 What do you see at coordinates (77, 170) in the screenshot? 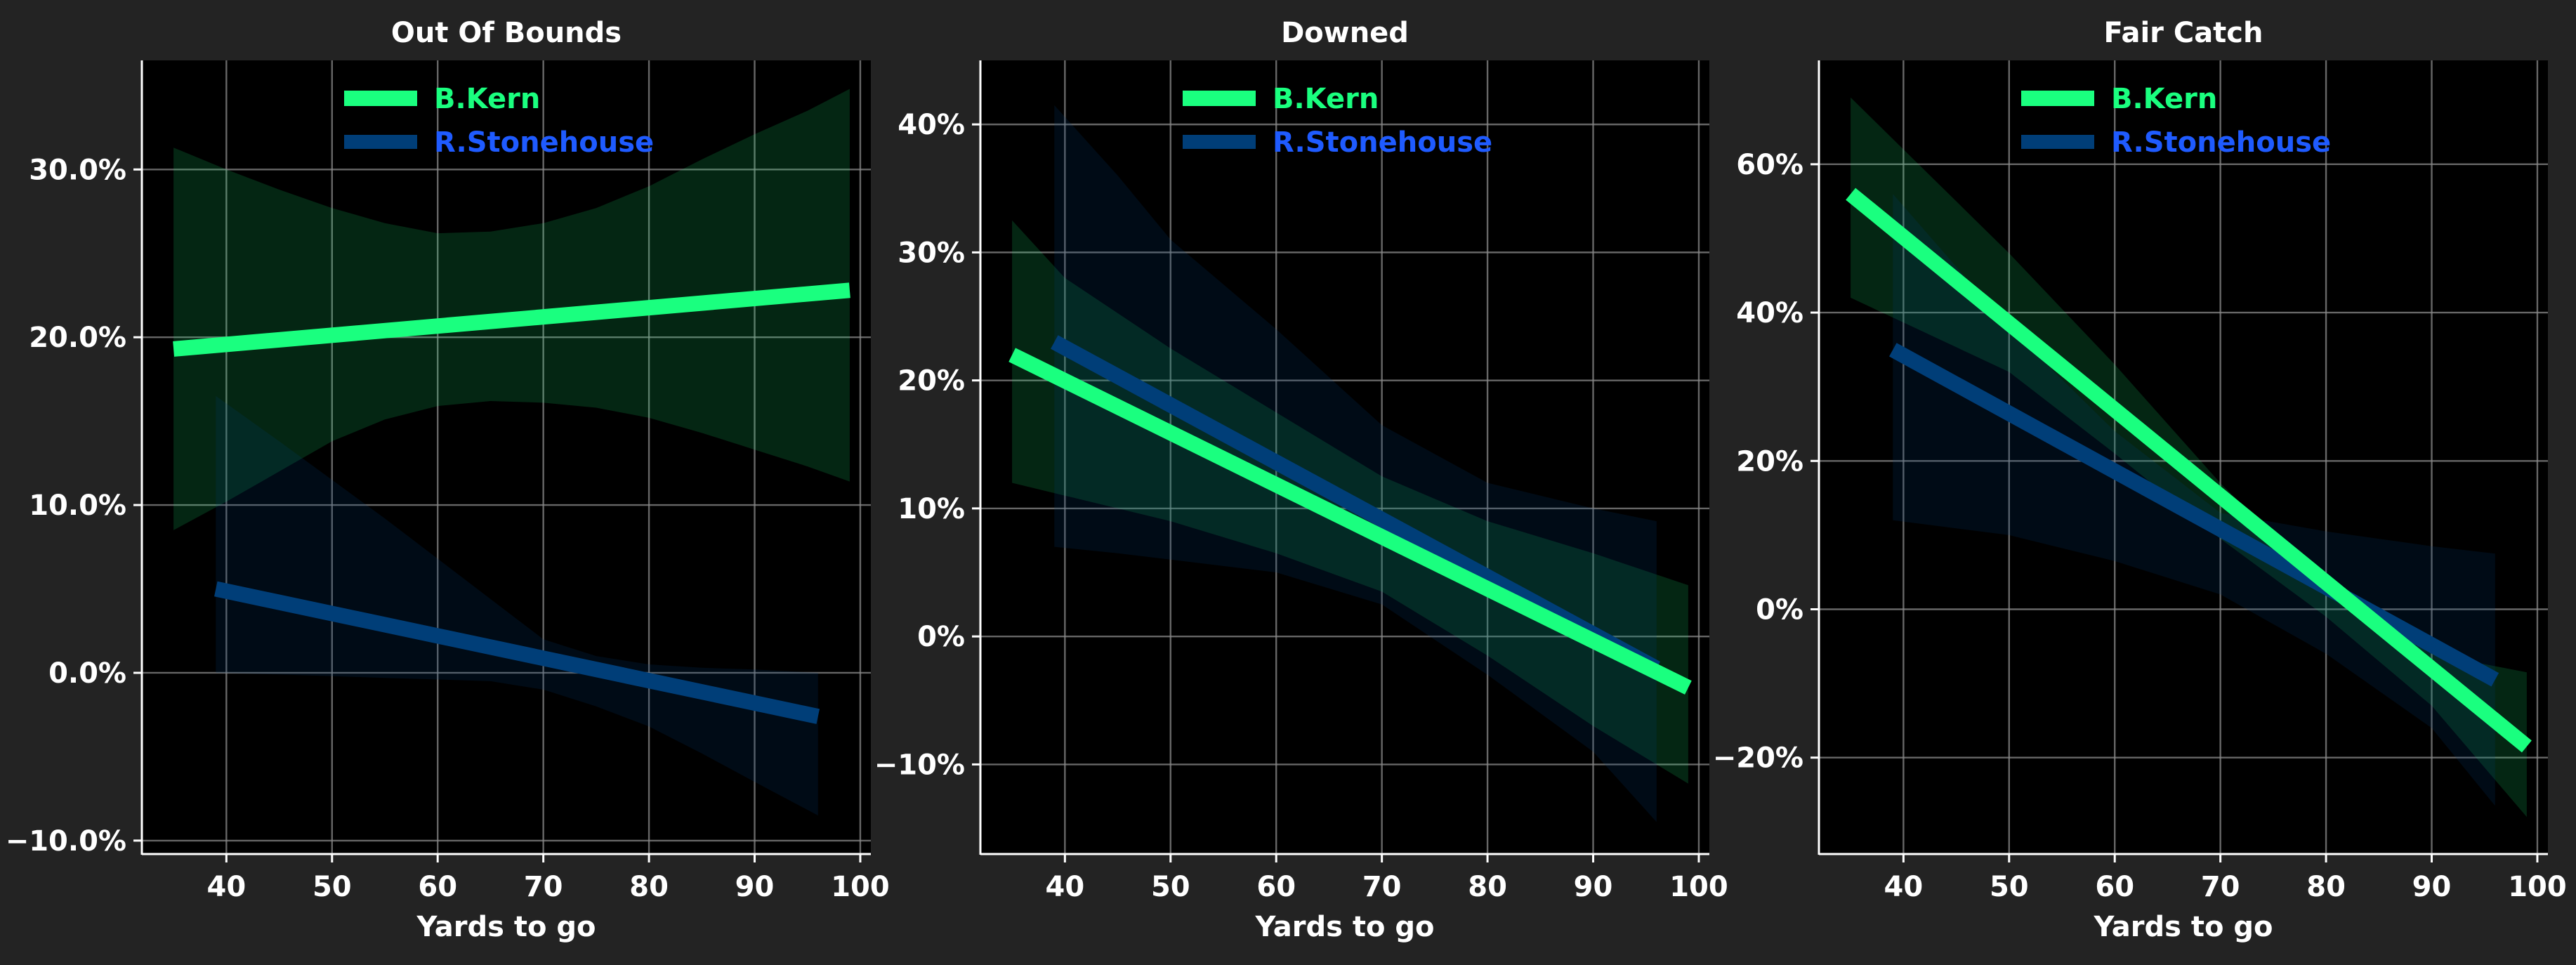
I see `y-tick-label: 30.0%` at bounding box center [77, 170].